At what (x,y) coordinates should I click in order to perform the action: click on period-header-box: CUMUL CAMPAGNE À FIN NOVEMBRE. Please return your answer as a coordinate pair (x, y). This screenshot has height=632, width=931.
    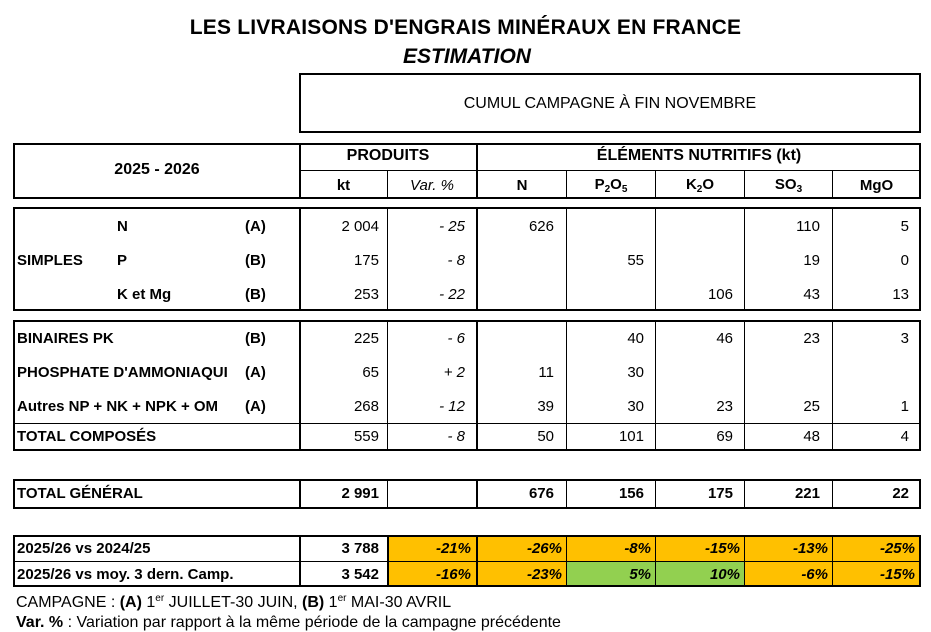
    Looking at the image, I should click on (610, 103).